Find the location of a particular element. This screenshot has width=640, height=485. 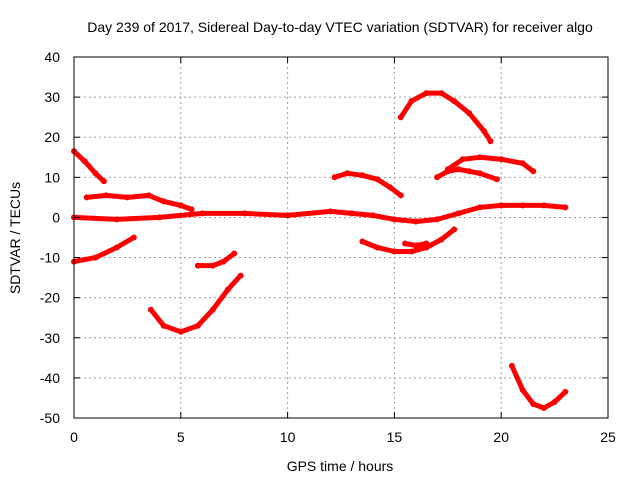

x-tick-label: 10 is located at coordinates (288, 437).